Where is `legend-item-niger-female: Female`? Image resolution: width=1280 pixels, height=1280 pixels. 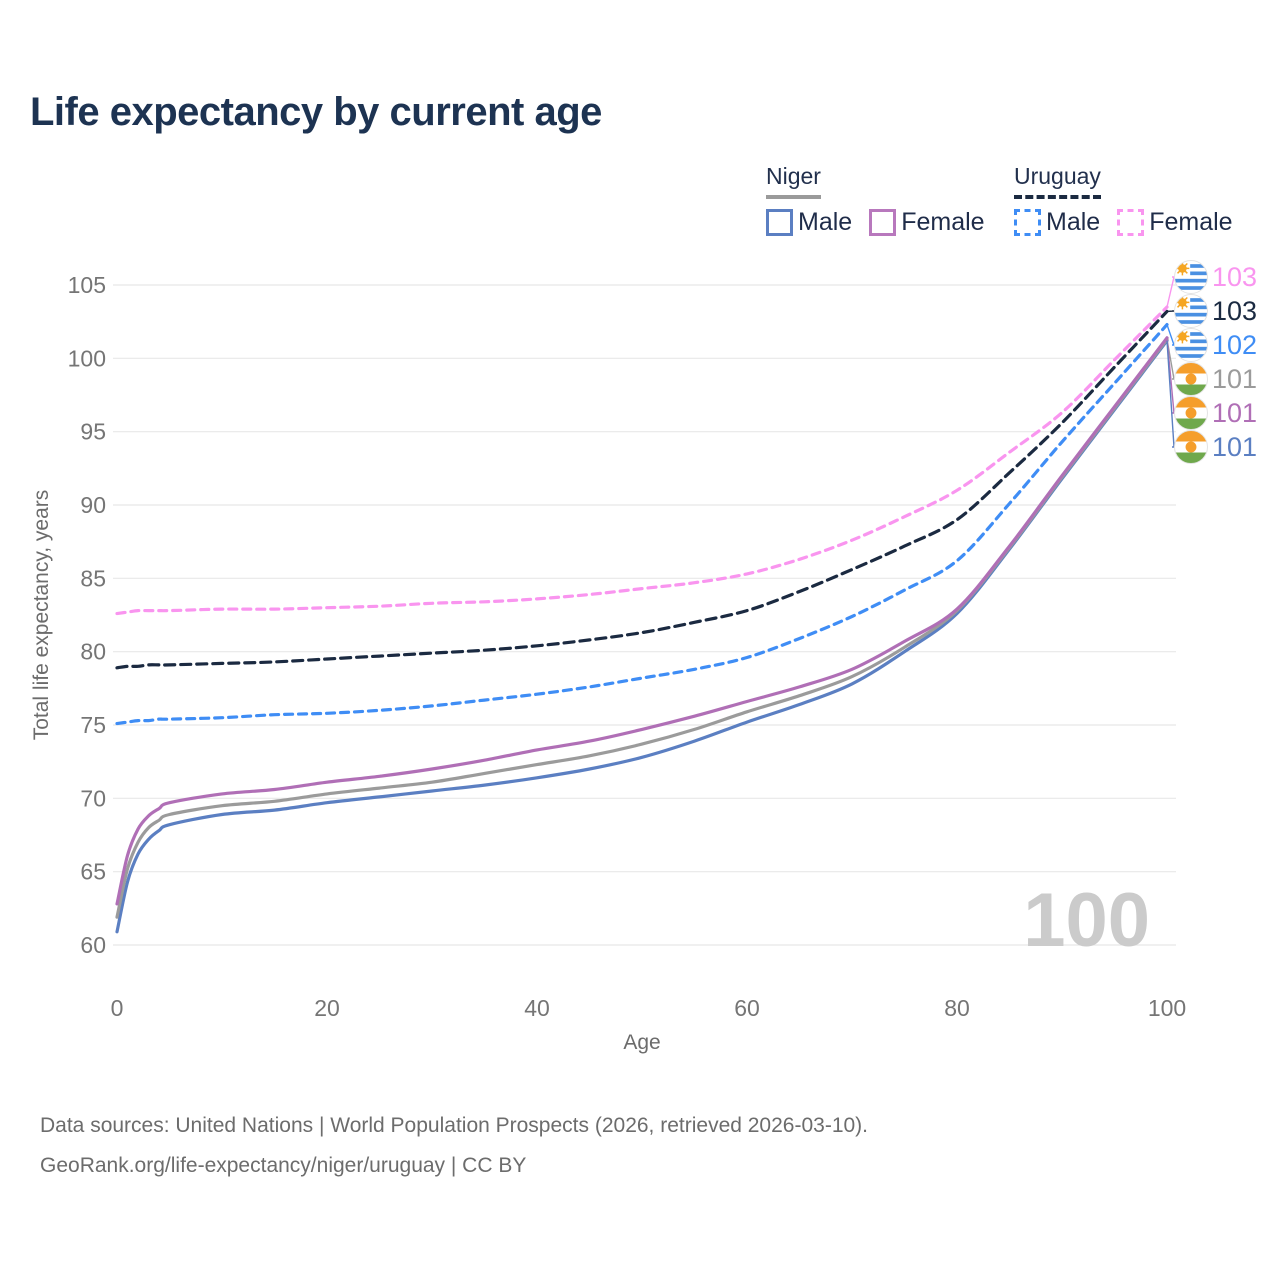 legend-item-niger-female: Female is located at coordinates (927, 222).